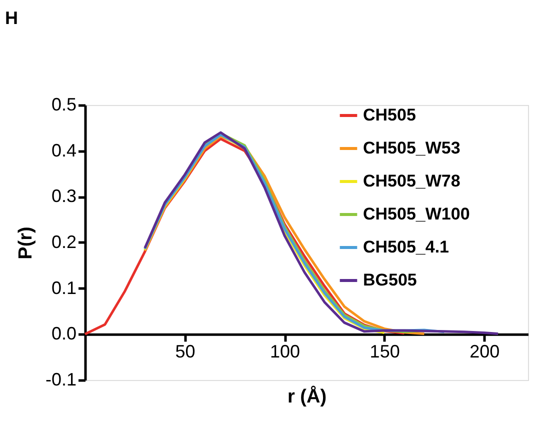 The width and height of the screenshot is (540, 439). What do you see at coordinates (389, 115) in the screenshot?
I see `legend-label: CH505` at bounding box center [389, 115].